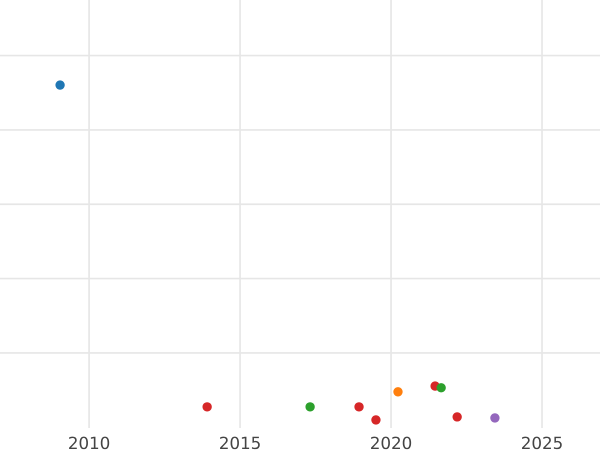 This screenshot has width=600, height=450. Describe the element at coordinates (542, 443) in the screenshot. I see `x-tick-label: 2025` at that location.